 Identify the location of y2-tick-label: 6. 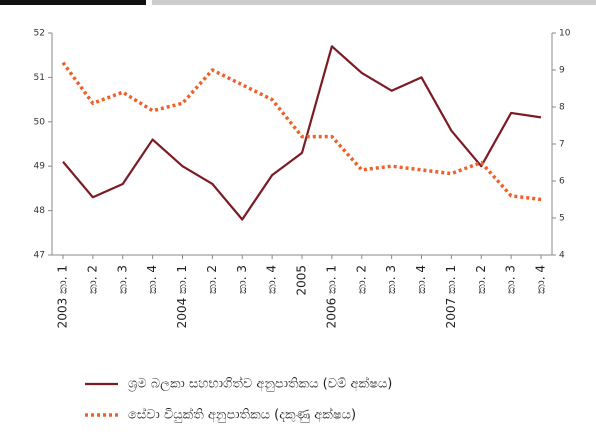
(562, 182).